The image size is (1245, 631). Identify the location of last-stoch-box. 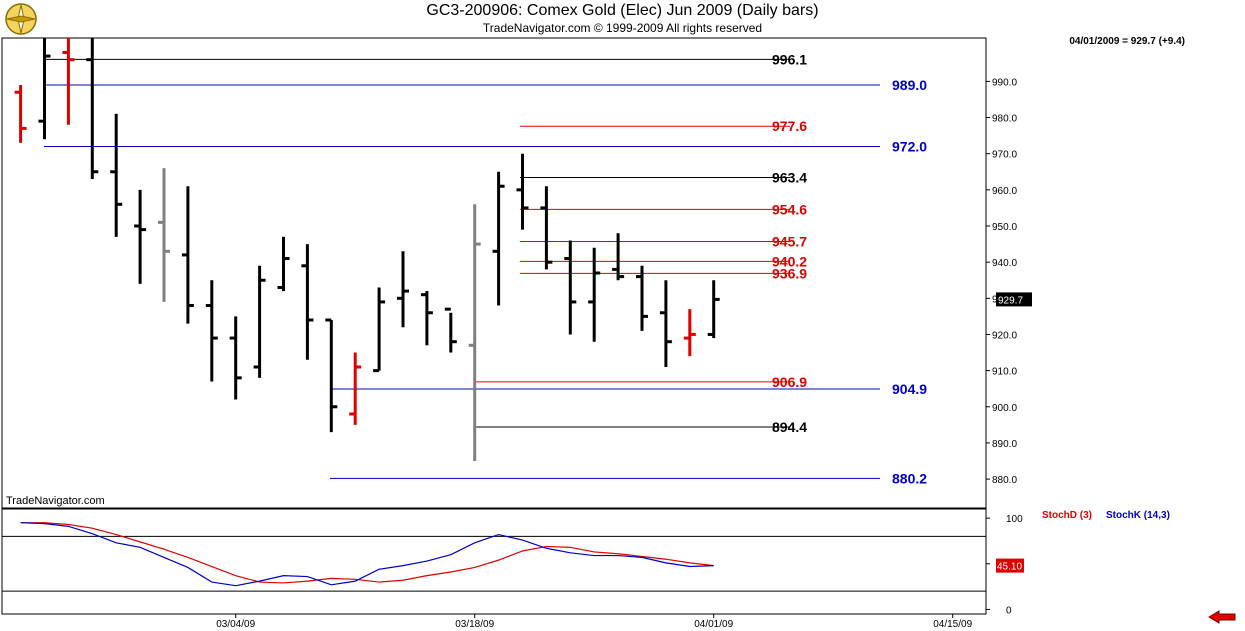
(1010, 565).